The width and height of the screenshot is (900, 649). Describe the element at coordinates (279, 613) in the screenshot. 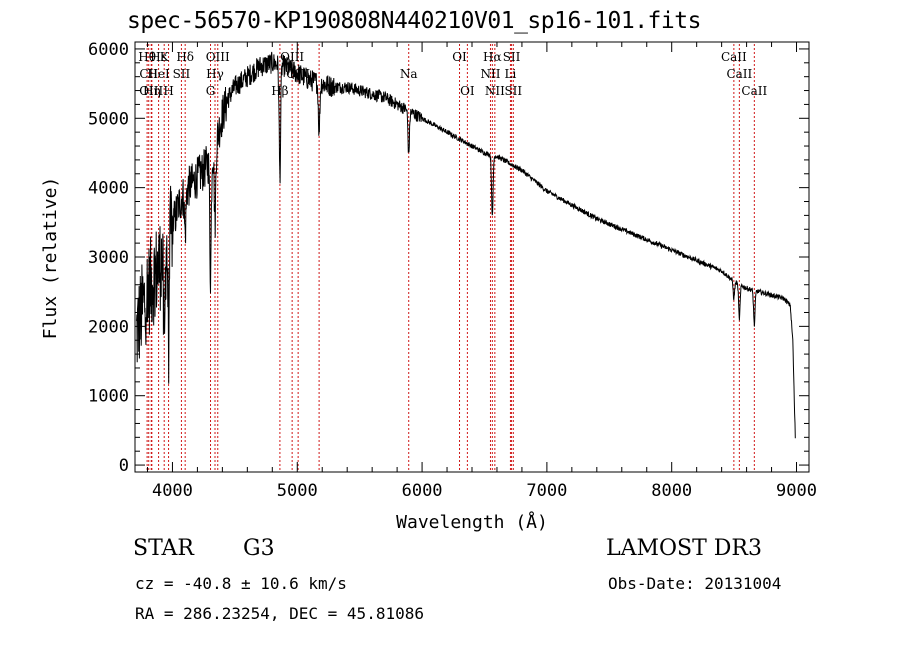

I see `ra-dec: RA = 286.23254, DEC = 45.81086` at that location.